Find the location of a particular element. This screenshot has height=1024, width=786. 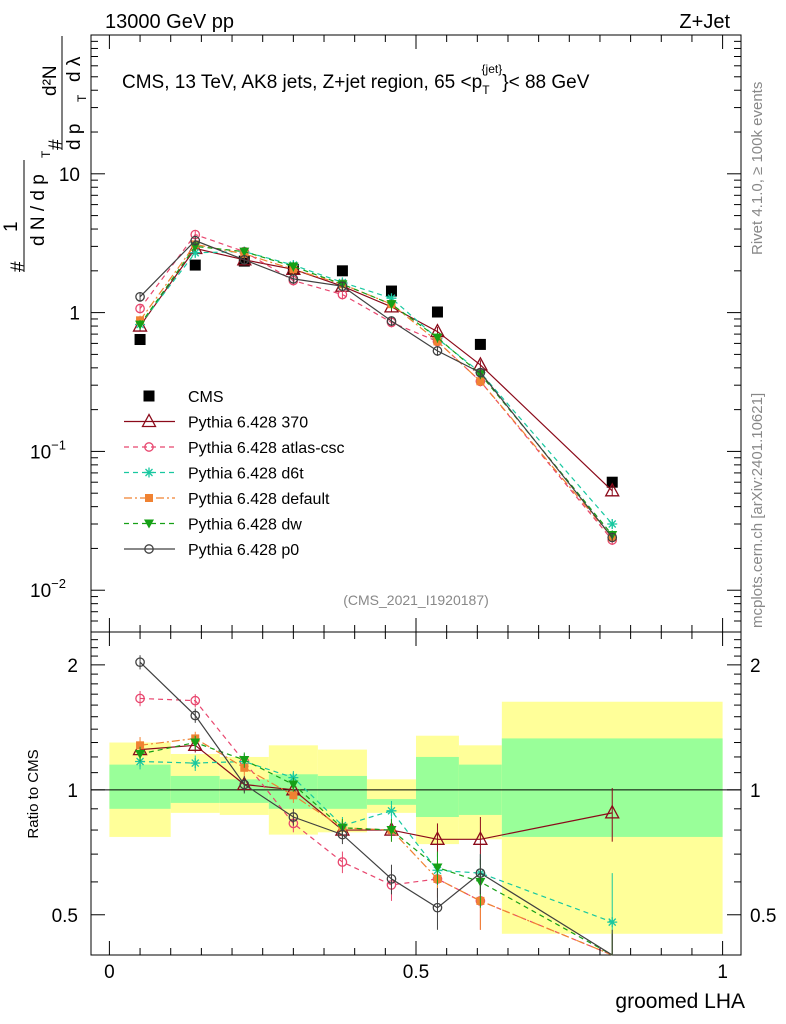

legend-item-default: Pythia 6.428 default is located at coordinates (227, 499).